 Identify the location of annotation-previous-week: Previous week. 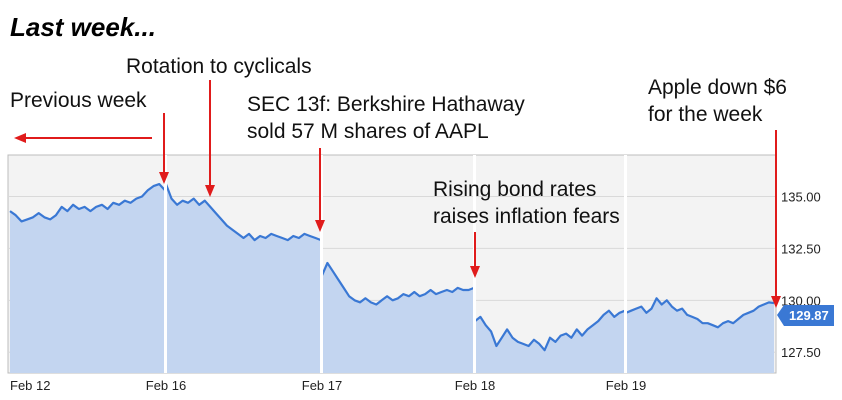
(78, 100).